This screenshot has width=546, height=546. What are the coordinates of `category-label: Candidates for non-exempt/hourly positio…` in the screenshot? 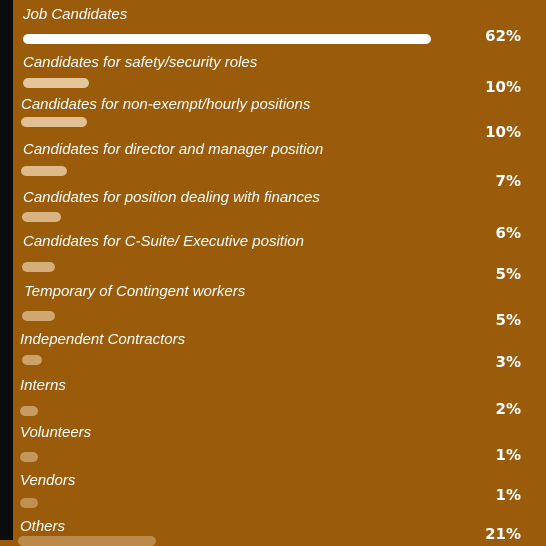 It's located at (166, 104).